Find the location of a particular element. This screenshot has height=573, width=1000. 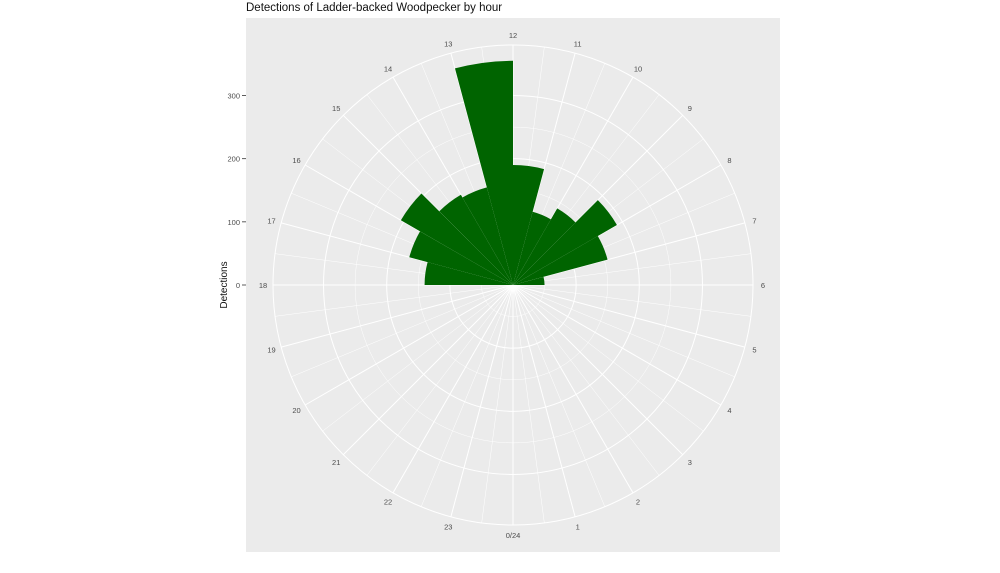

x-tick-label: 15 is located at coordinates (336, 108).